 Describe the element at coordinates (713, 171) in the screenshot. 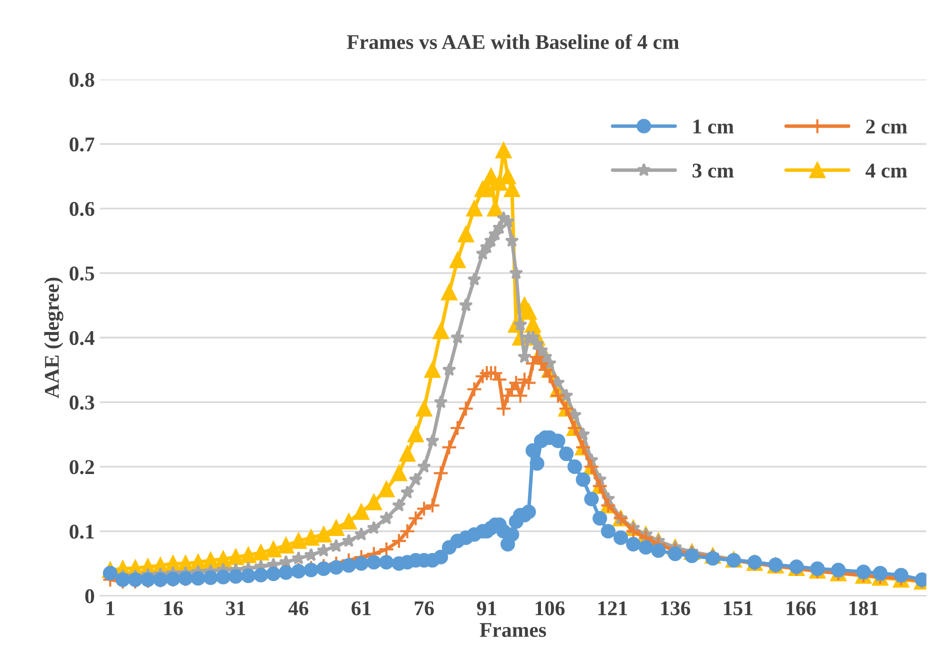

I see `legend-label: 3 cm` at that location.